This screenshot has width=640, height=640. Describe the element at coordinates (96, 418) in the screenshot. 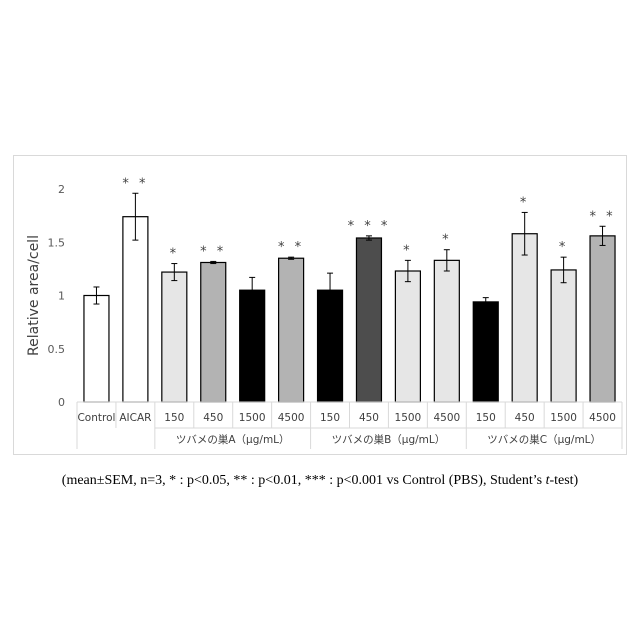

I see `x-tick-label: Control` at that location.